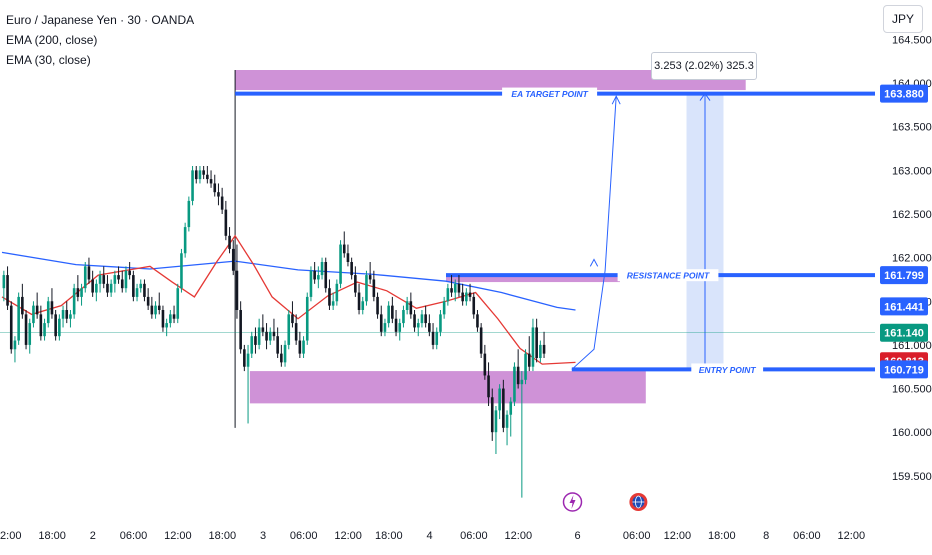 Image resolution: width=932 pixels, height=555 pixels. I want to click on y-tick-label: 162.500, so click(912, 215).